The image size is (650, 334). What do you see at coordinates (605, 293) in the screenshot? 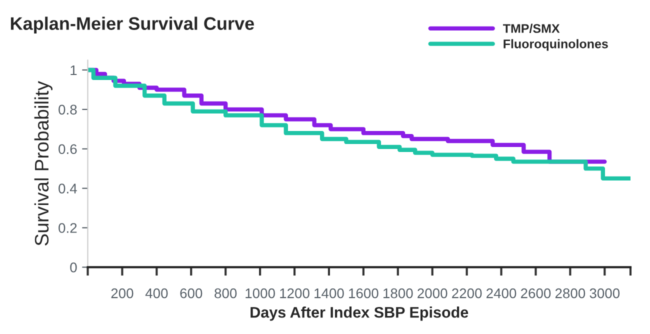
I see `x-tick-label: 3000` at bounding box center [605, 293].